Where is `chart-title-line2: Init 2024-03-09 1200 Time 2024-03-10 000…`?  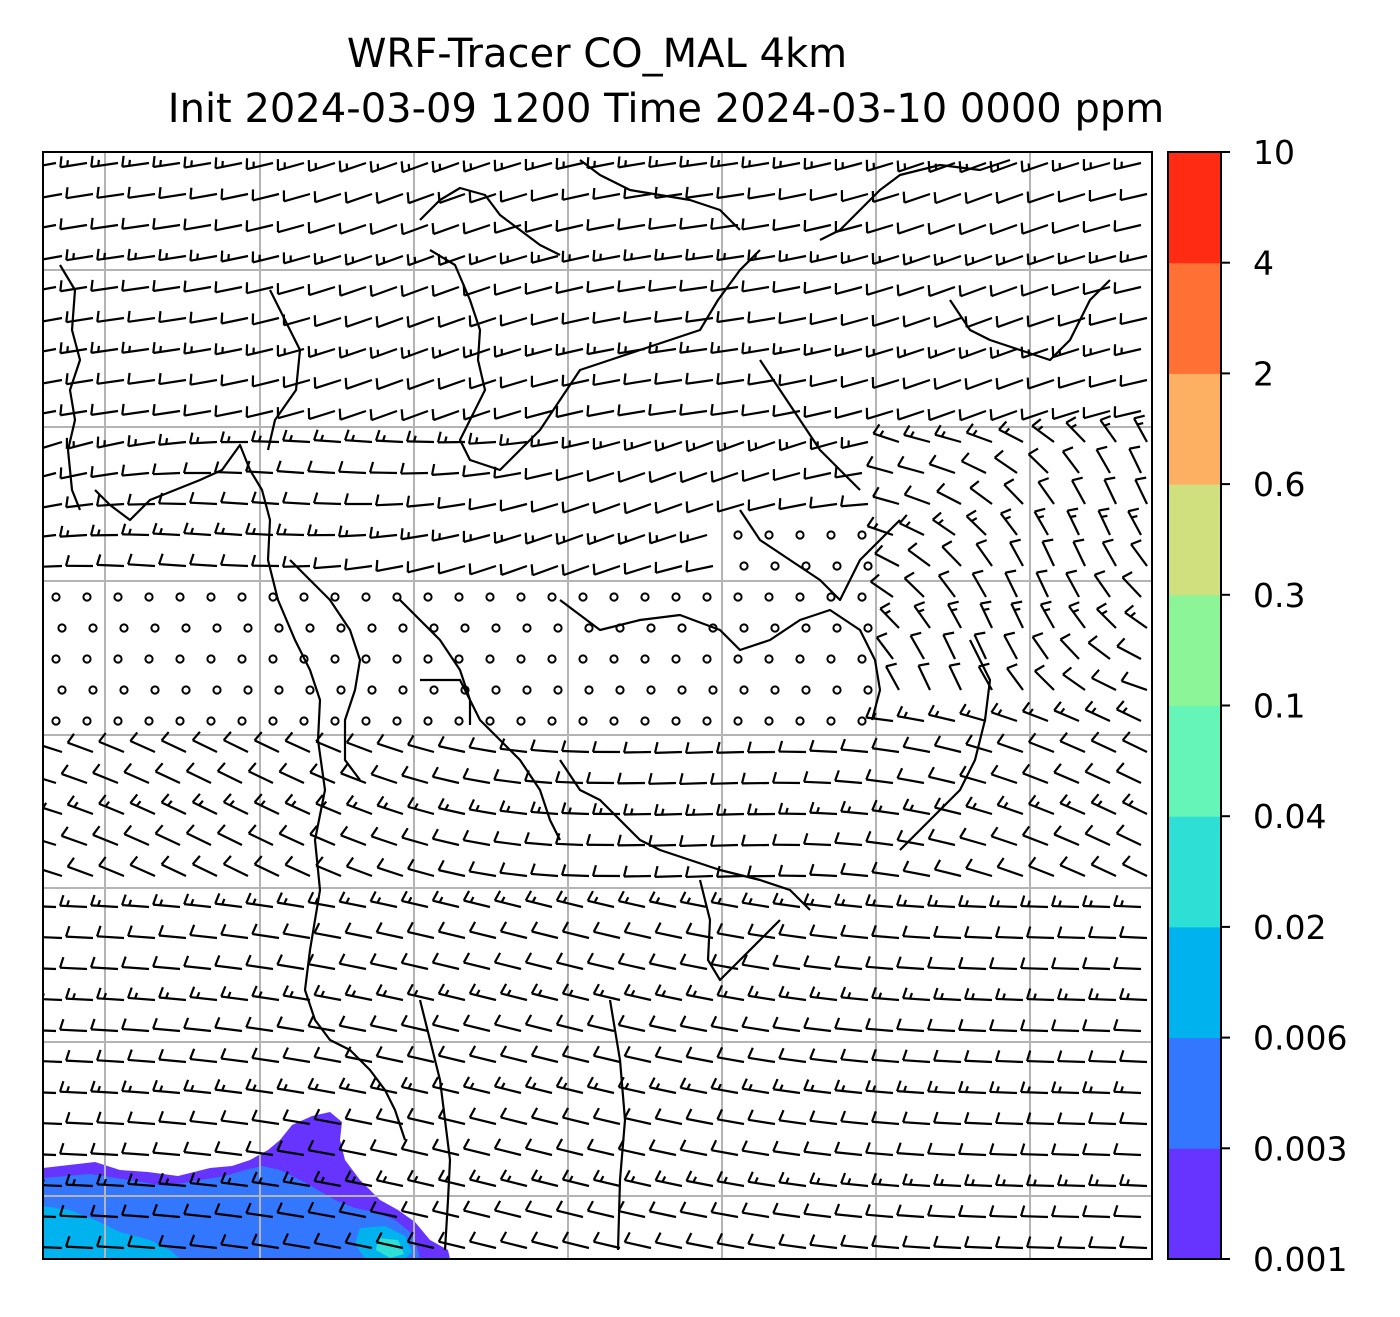
chart-title-line2: Init 2024-03-09 1200 Time 2024-03-10 000… is located at coordinates (666, 109).